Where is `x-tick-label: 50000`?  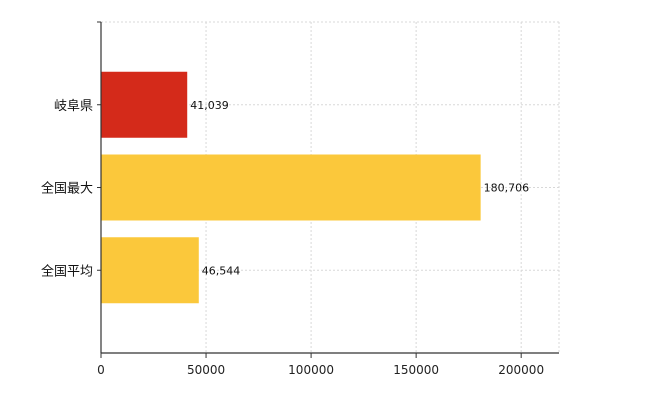
x-tick-label: 50000 is located at coordinates (206, 370).